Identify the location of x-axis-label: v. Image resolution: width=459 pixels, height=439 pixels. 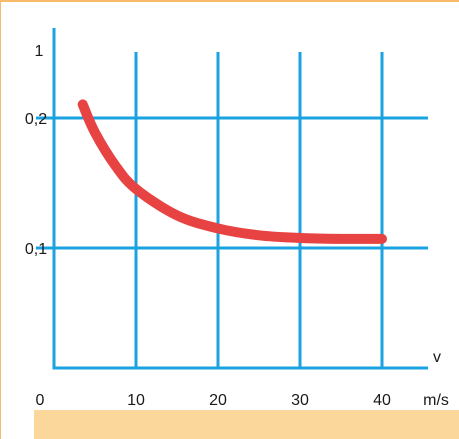
(437, 357).